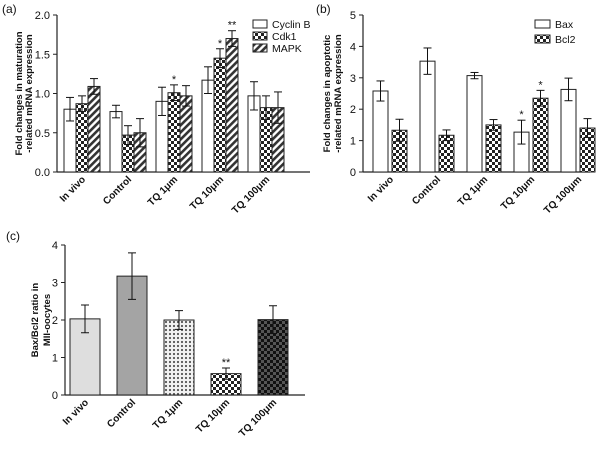 This screenshot has width=600, height=452. What do you see at coordinates (284, 37) in the screenshot?
I see `legend-label: Cdk1` at bounding box center [284, 37].